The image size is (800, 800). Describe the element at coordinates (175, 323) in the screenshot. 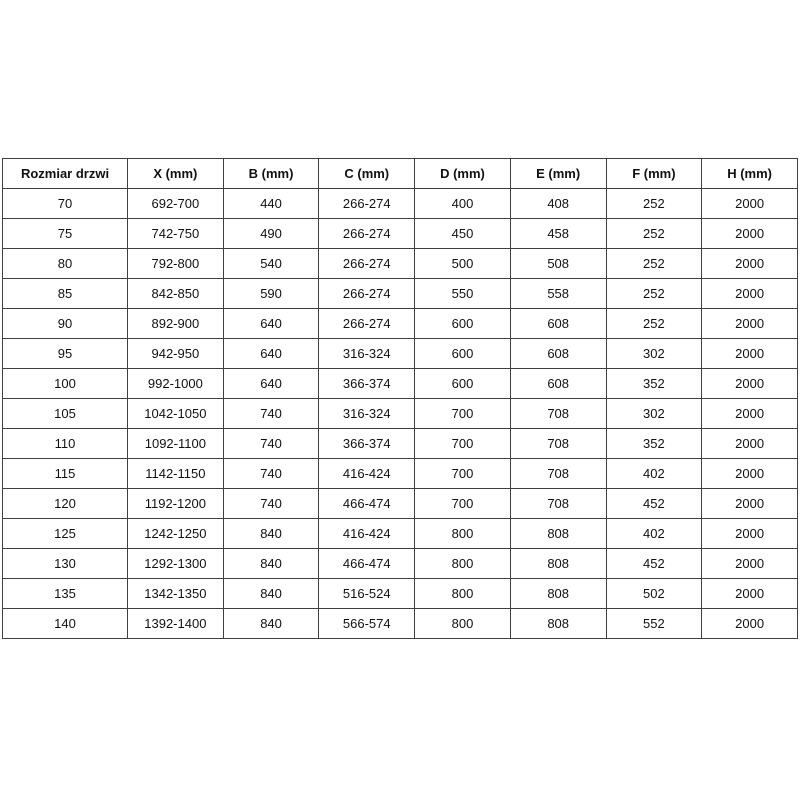

I see `table-cell: 892-900` at that location.